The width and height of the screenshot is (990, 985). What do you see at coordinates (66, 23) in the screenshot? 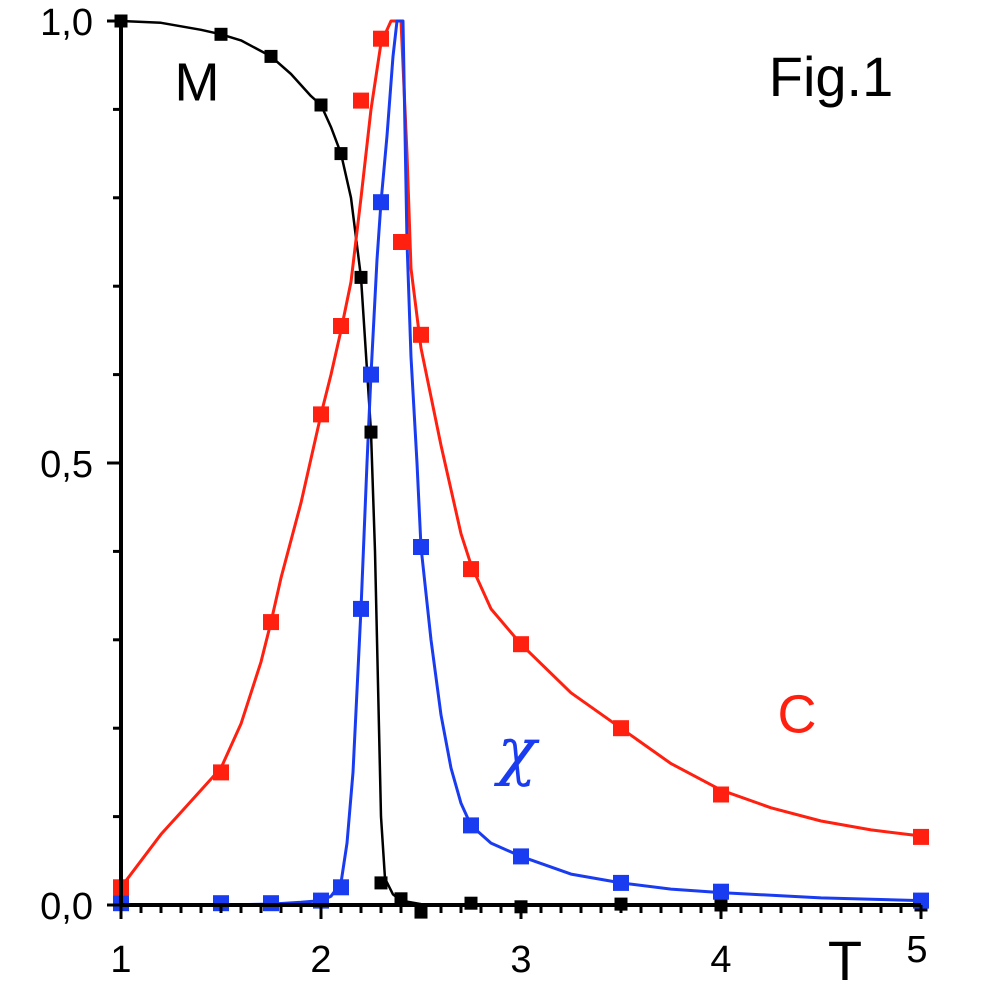
I see `y-tick-label: 1,0` at bounding box center [66, 23].